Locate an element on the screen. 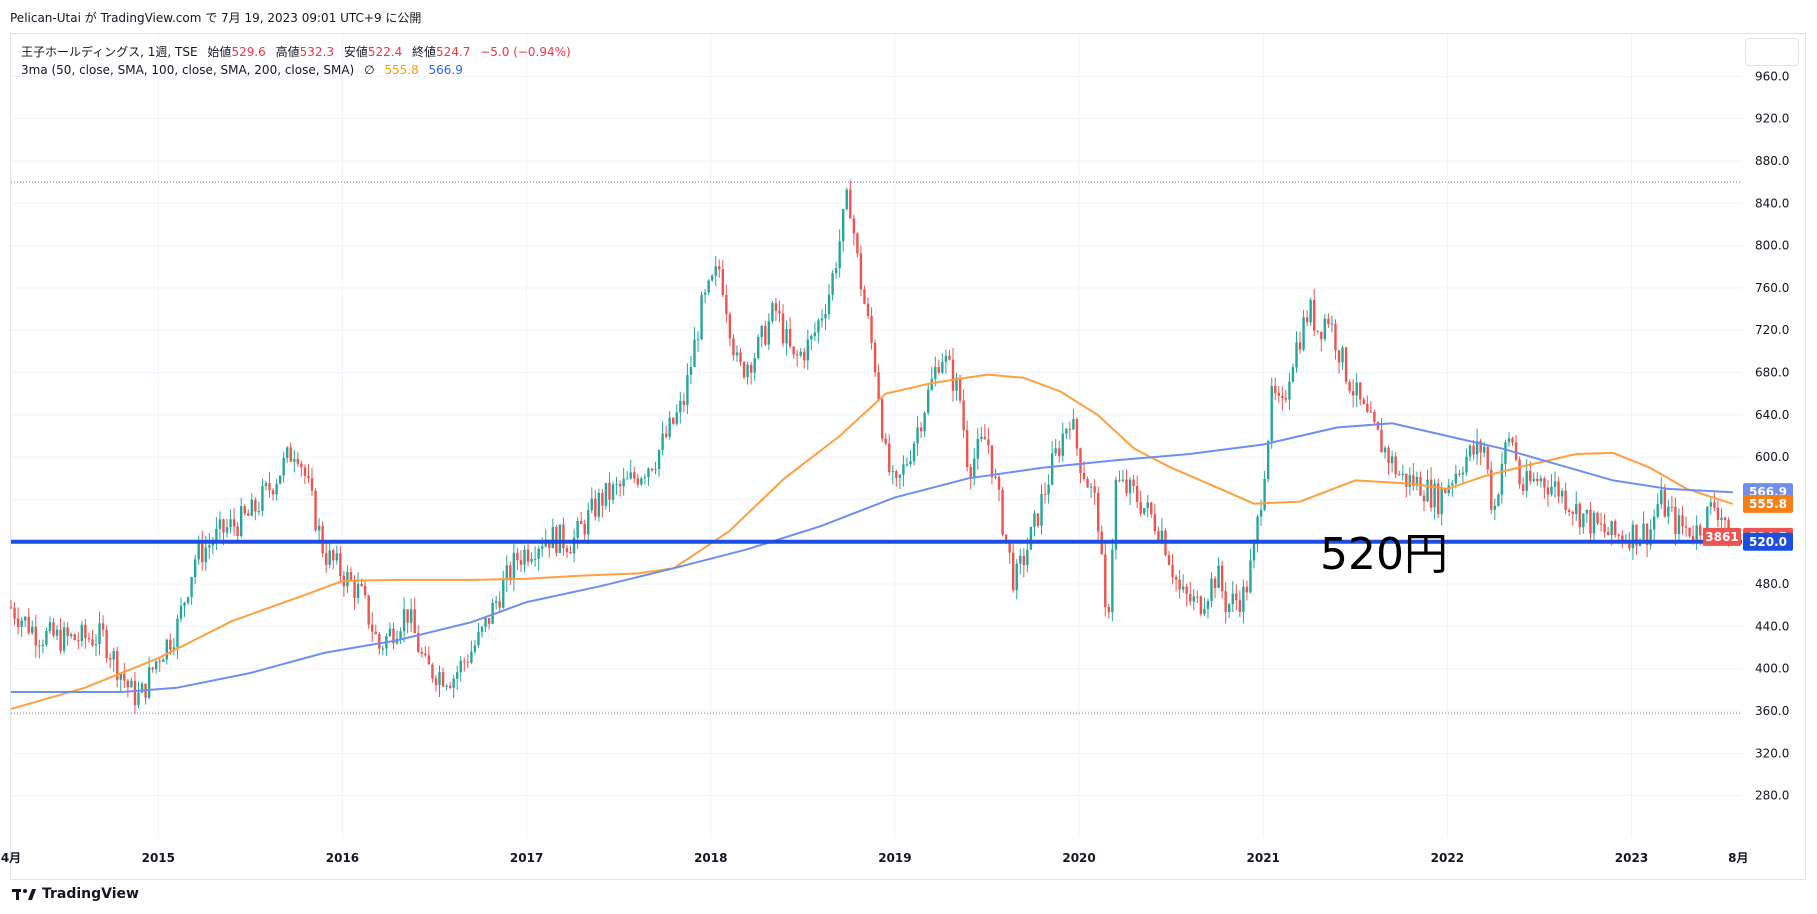 The image size is (1817, 914). price-axis-settings-button is located at coordinates (1772, 52).